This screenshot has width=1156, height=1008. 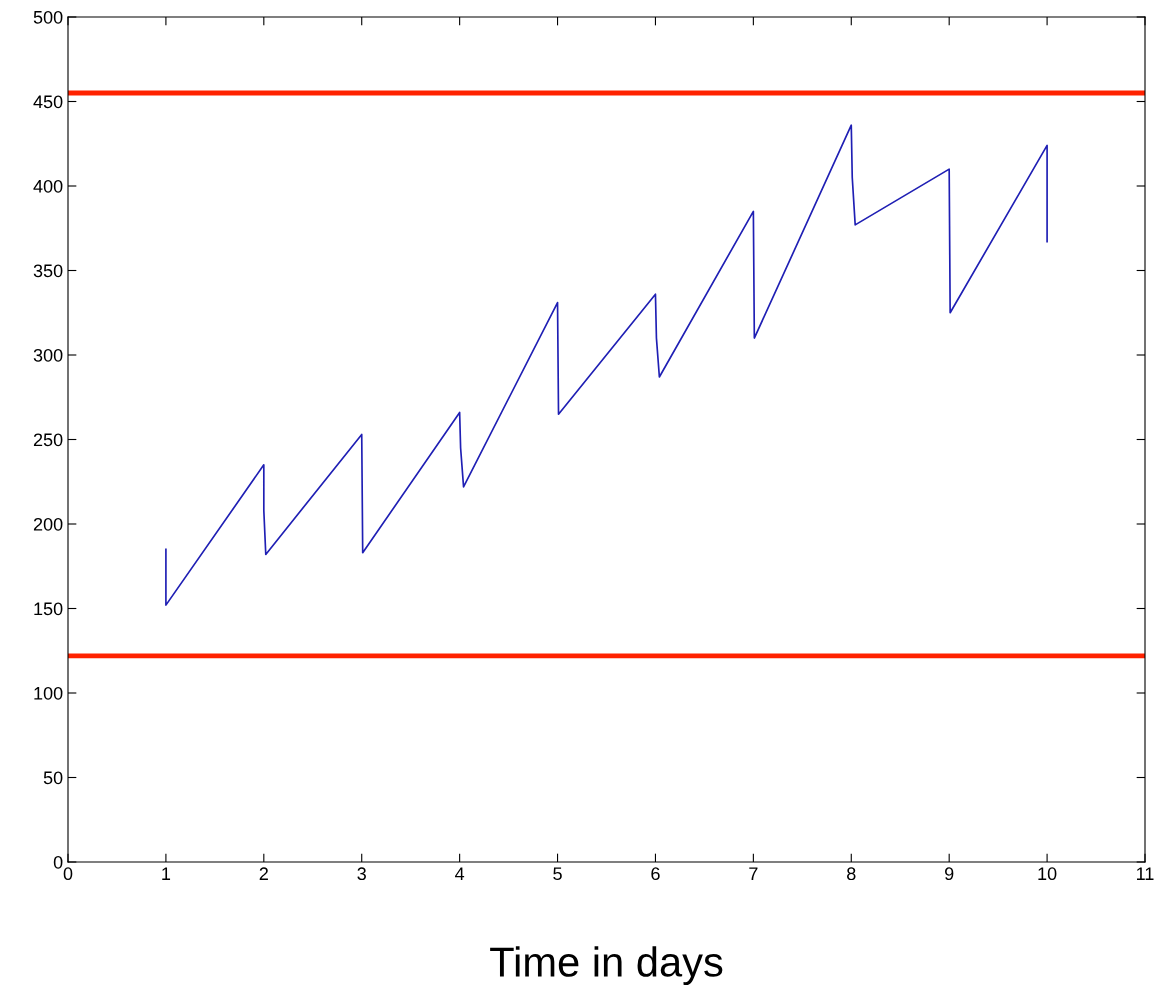 What do you see at coordinates (48, 271) in the screenshot?
I see `y-tick-label: 350` at bounding box center [48, 271].